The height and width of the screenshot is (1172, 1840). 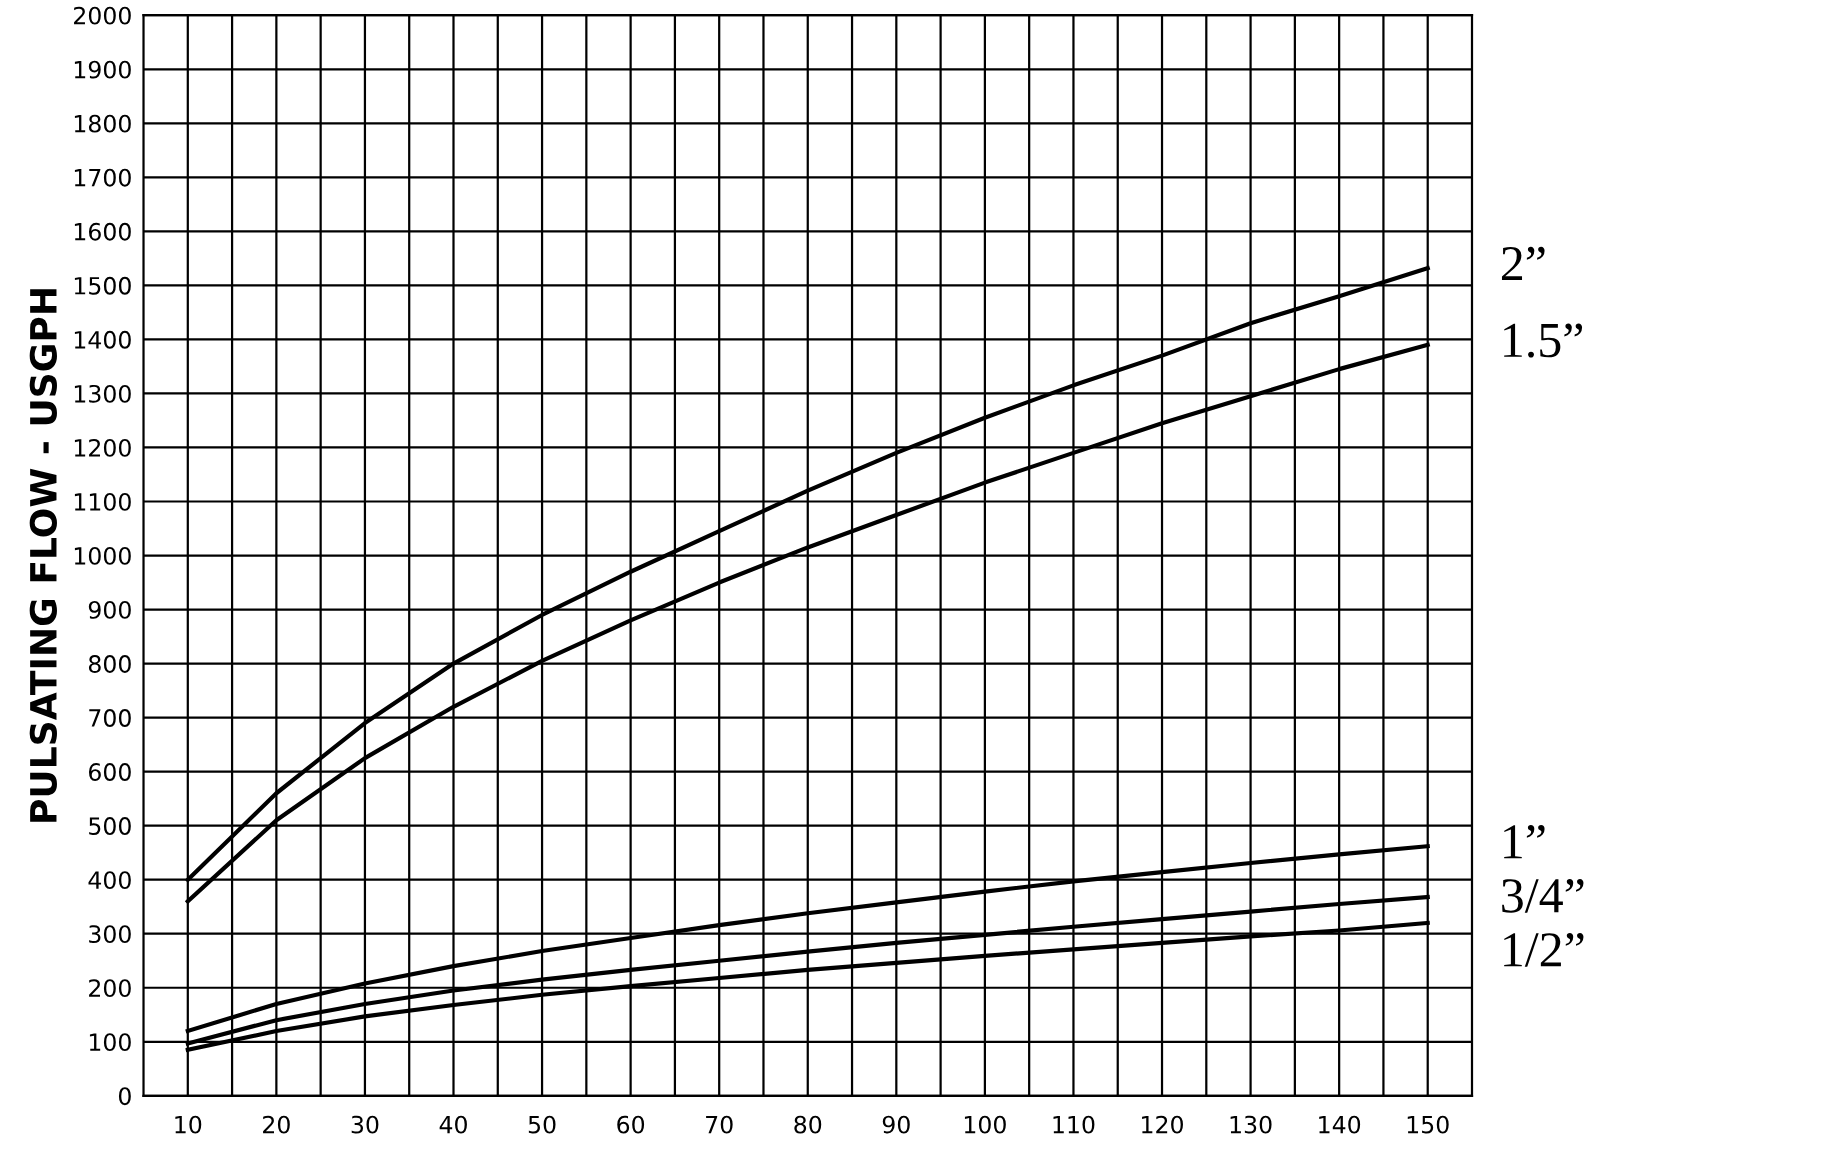 What do you see at coordinates (102, 339) in the screenshot?
I see `y-tick-label: 1400` at bounding box center [102, 339].